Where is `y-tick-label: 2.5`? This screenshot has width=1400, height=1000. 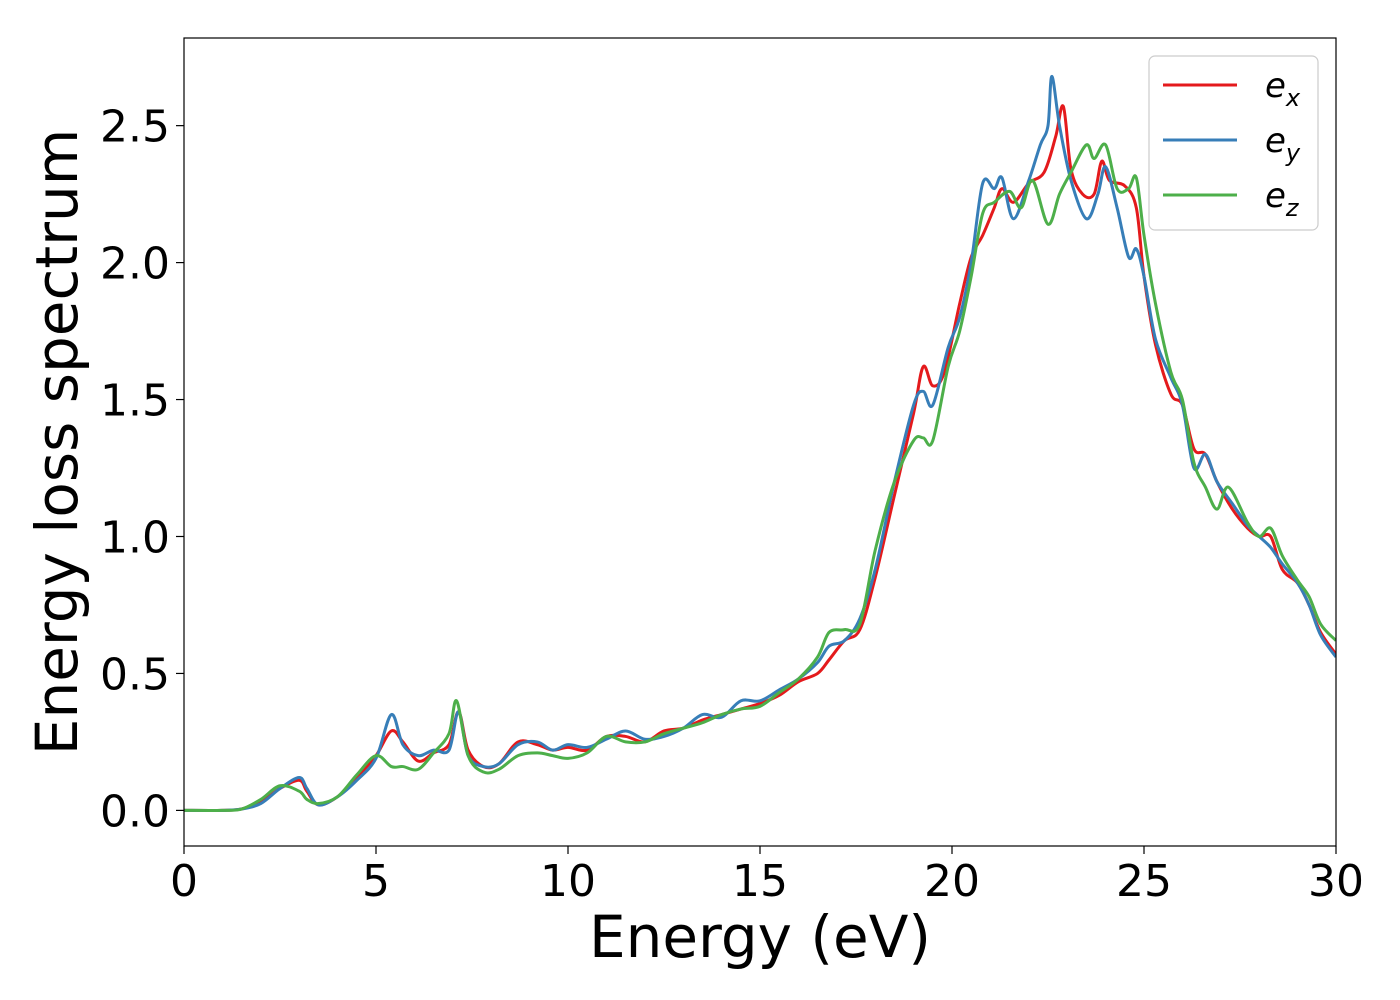 y-tick-label: 2.5 is located at coordinates (135, 127).